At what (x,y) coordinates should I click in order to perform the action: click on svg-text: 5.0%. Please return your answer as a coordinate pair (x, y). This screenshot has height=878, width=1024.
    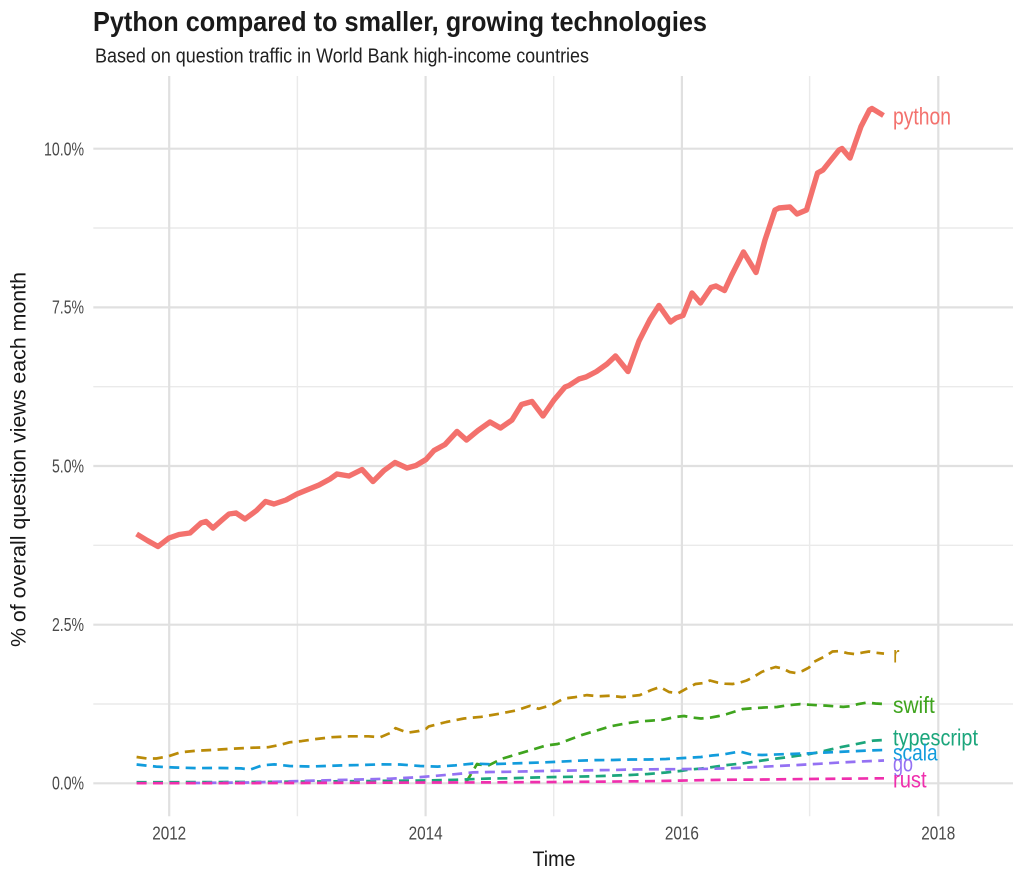
    Looking at the image, I should click on (68, 466).